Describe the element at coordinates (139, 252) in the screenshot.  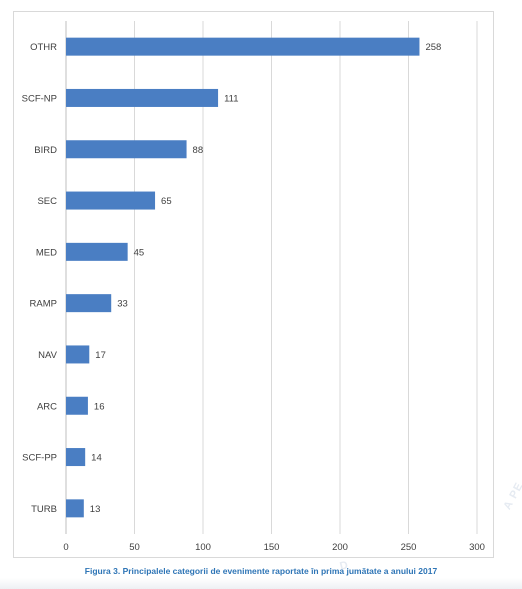
I see `data-label: 45` at that location.